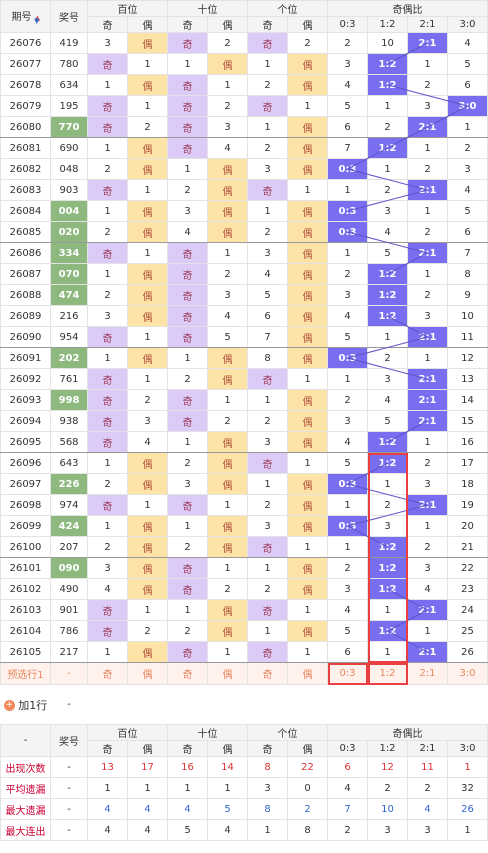 The image size is (488, 853). I want to click on period: 26102, so click(25, 589).